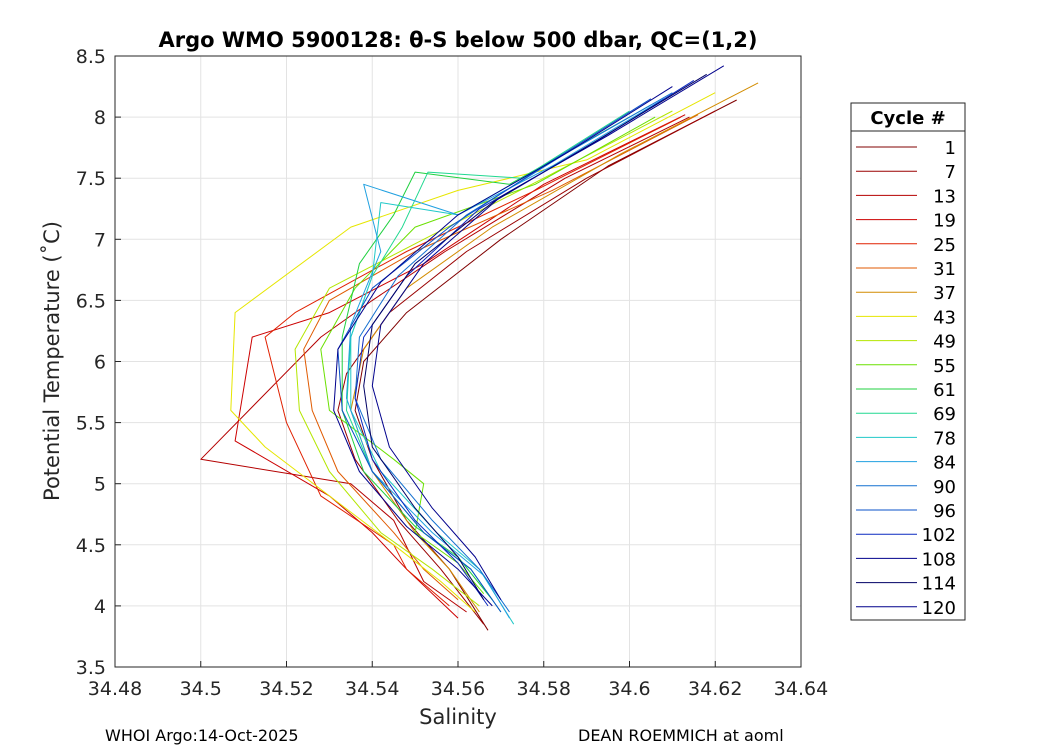  What do you see at coordinates (906, 269) in the screenshot?
I see `legend-item-cycle-31: 31` at bounding box center [906, 269].